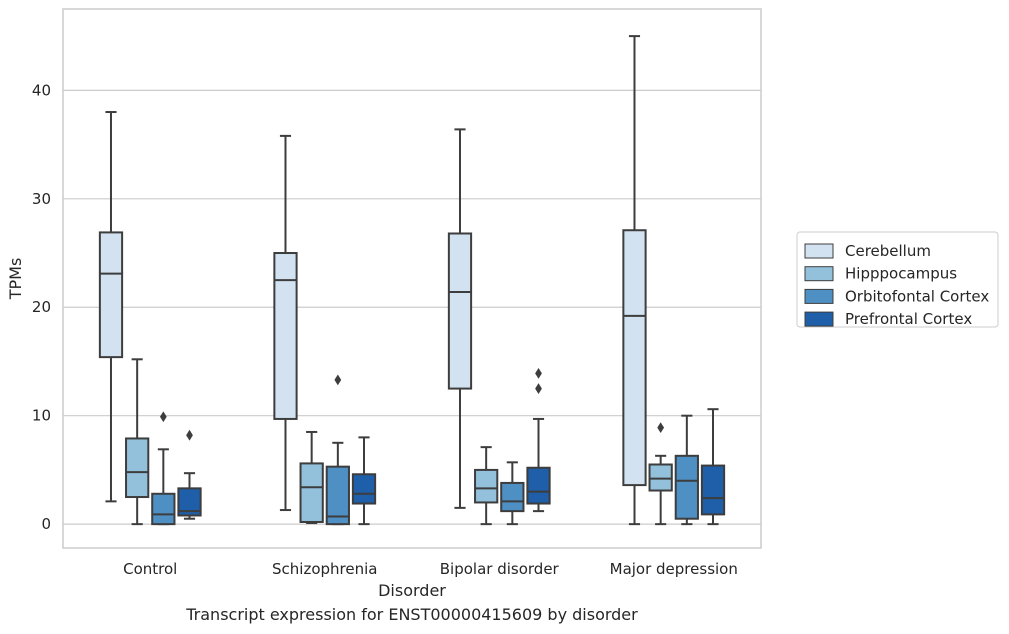  What do you see at coordinates (908, 319) in the screenshot?
I see `legend-label: Prefrontal Cortex` at bounding box center [908, 319].